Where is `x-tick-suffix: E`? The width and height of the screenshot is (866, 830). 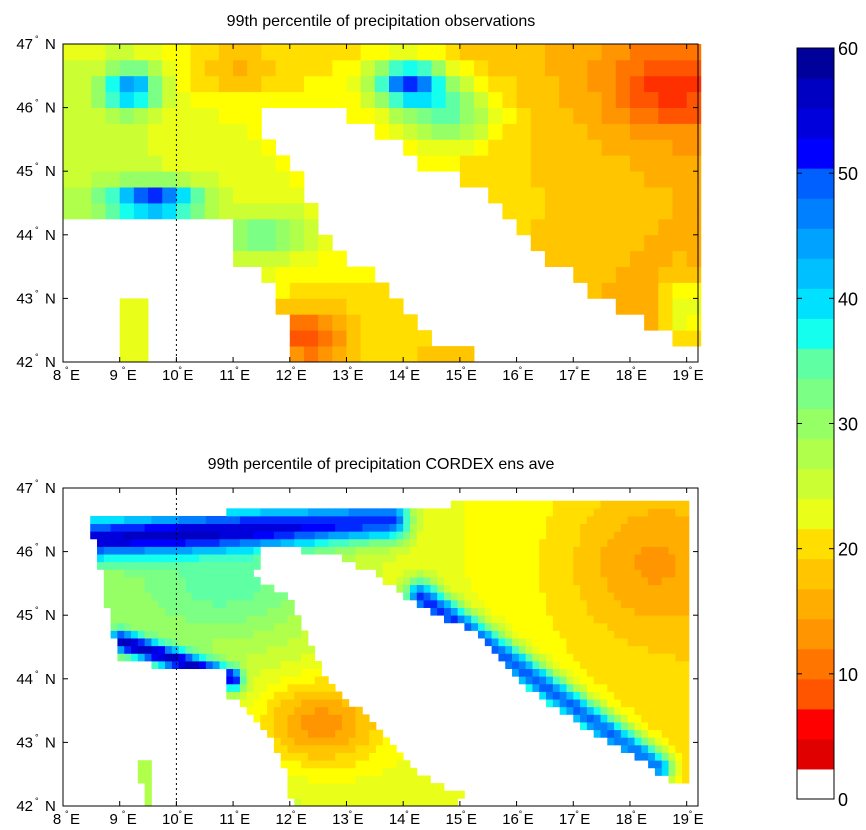 x-tick-suffix: E is located at coordinates (358, 819).